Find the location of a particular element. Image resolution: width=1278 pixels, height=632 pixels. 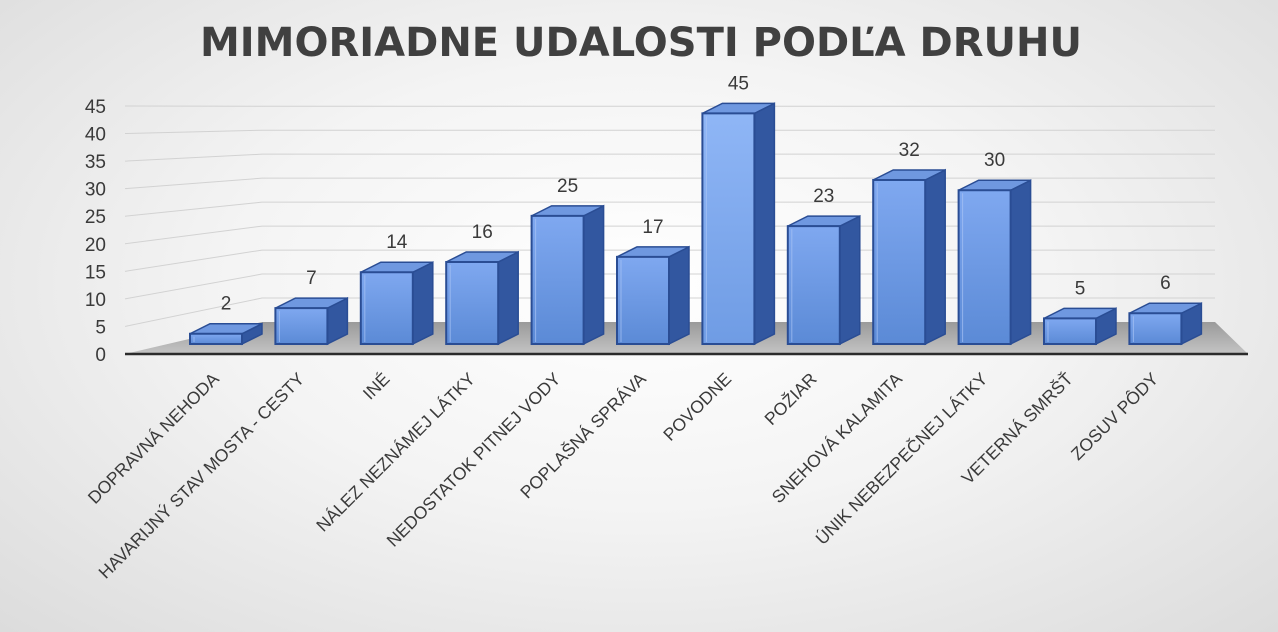

x-tick-label: ÚNIK NEBEZPEČNEJ LÁTKY is located at coordinates (901, 458).